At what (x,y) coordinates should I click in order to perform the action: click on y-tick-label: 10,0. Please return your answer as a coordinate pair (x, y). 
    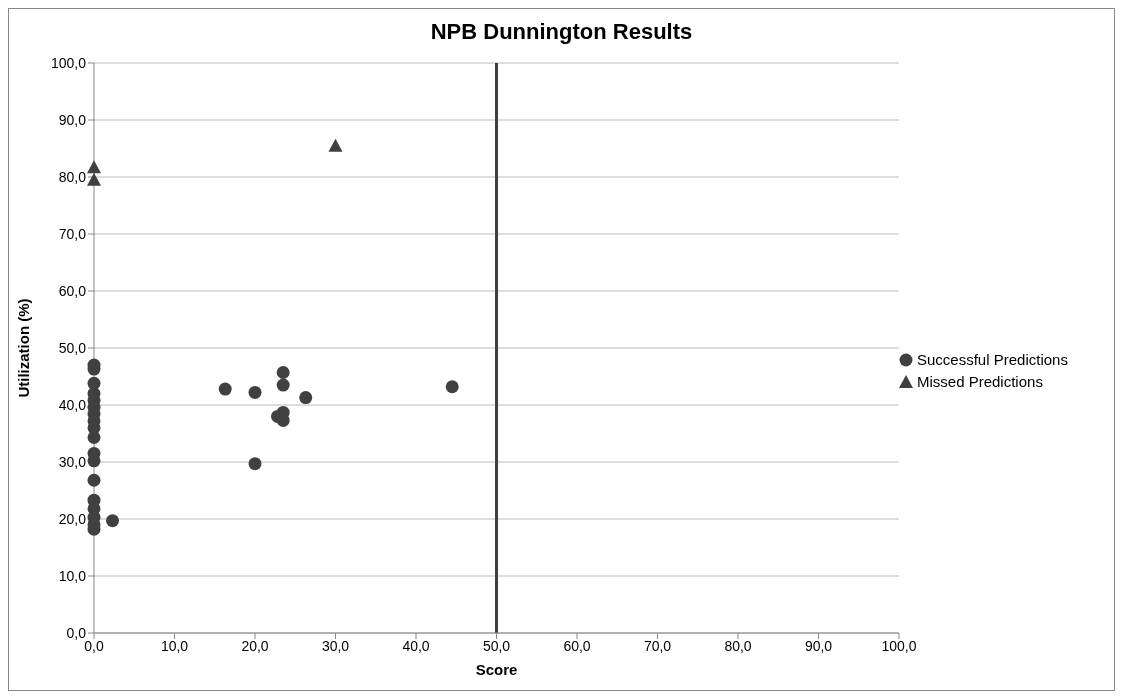
    Looking at the image, I should click on (72, 575).